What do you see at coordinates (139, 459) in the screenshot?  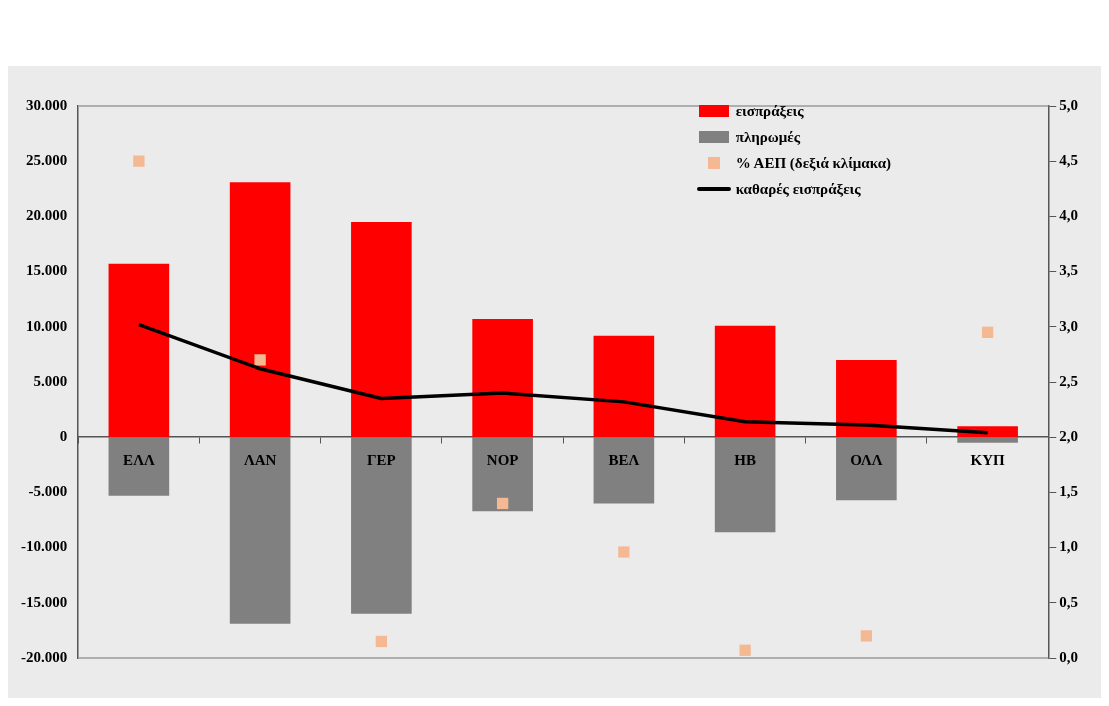 I see `x-tick-label: ΕΛΛ` at bounding box center [139, 459].